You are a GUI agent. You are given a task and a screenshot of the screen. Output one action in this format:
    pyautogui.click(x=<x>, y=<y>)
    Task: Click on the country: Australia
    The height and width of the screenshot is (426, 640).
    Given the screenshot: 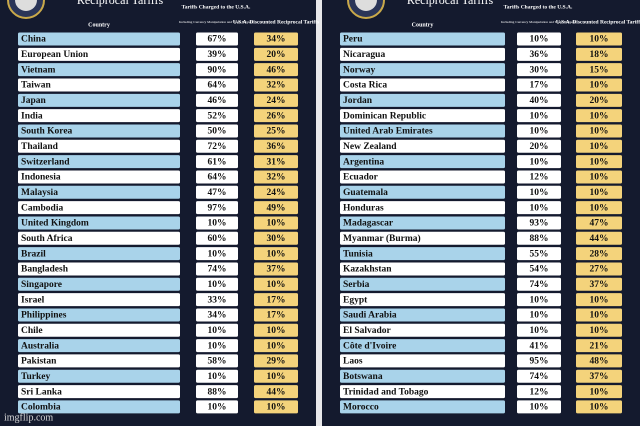 What is the action you would take?
    pyautogui.click(x=40, y=346)
    